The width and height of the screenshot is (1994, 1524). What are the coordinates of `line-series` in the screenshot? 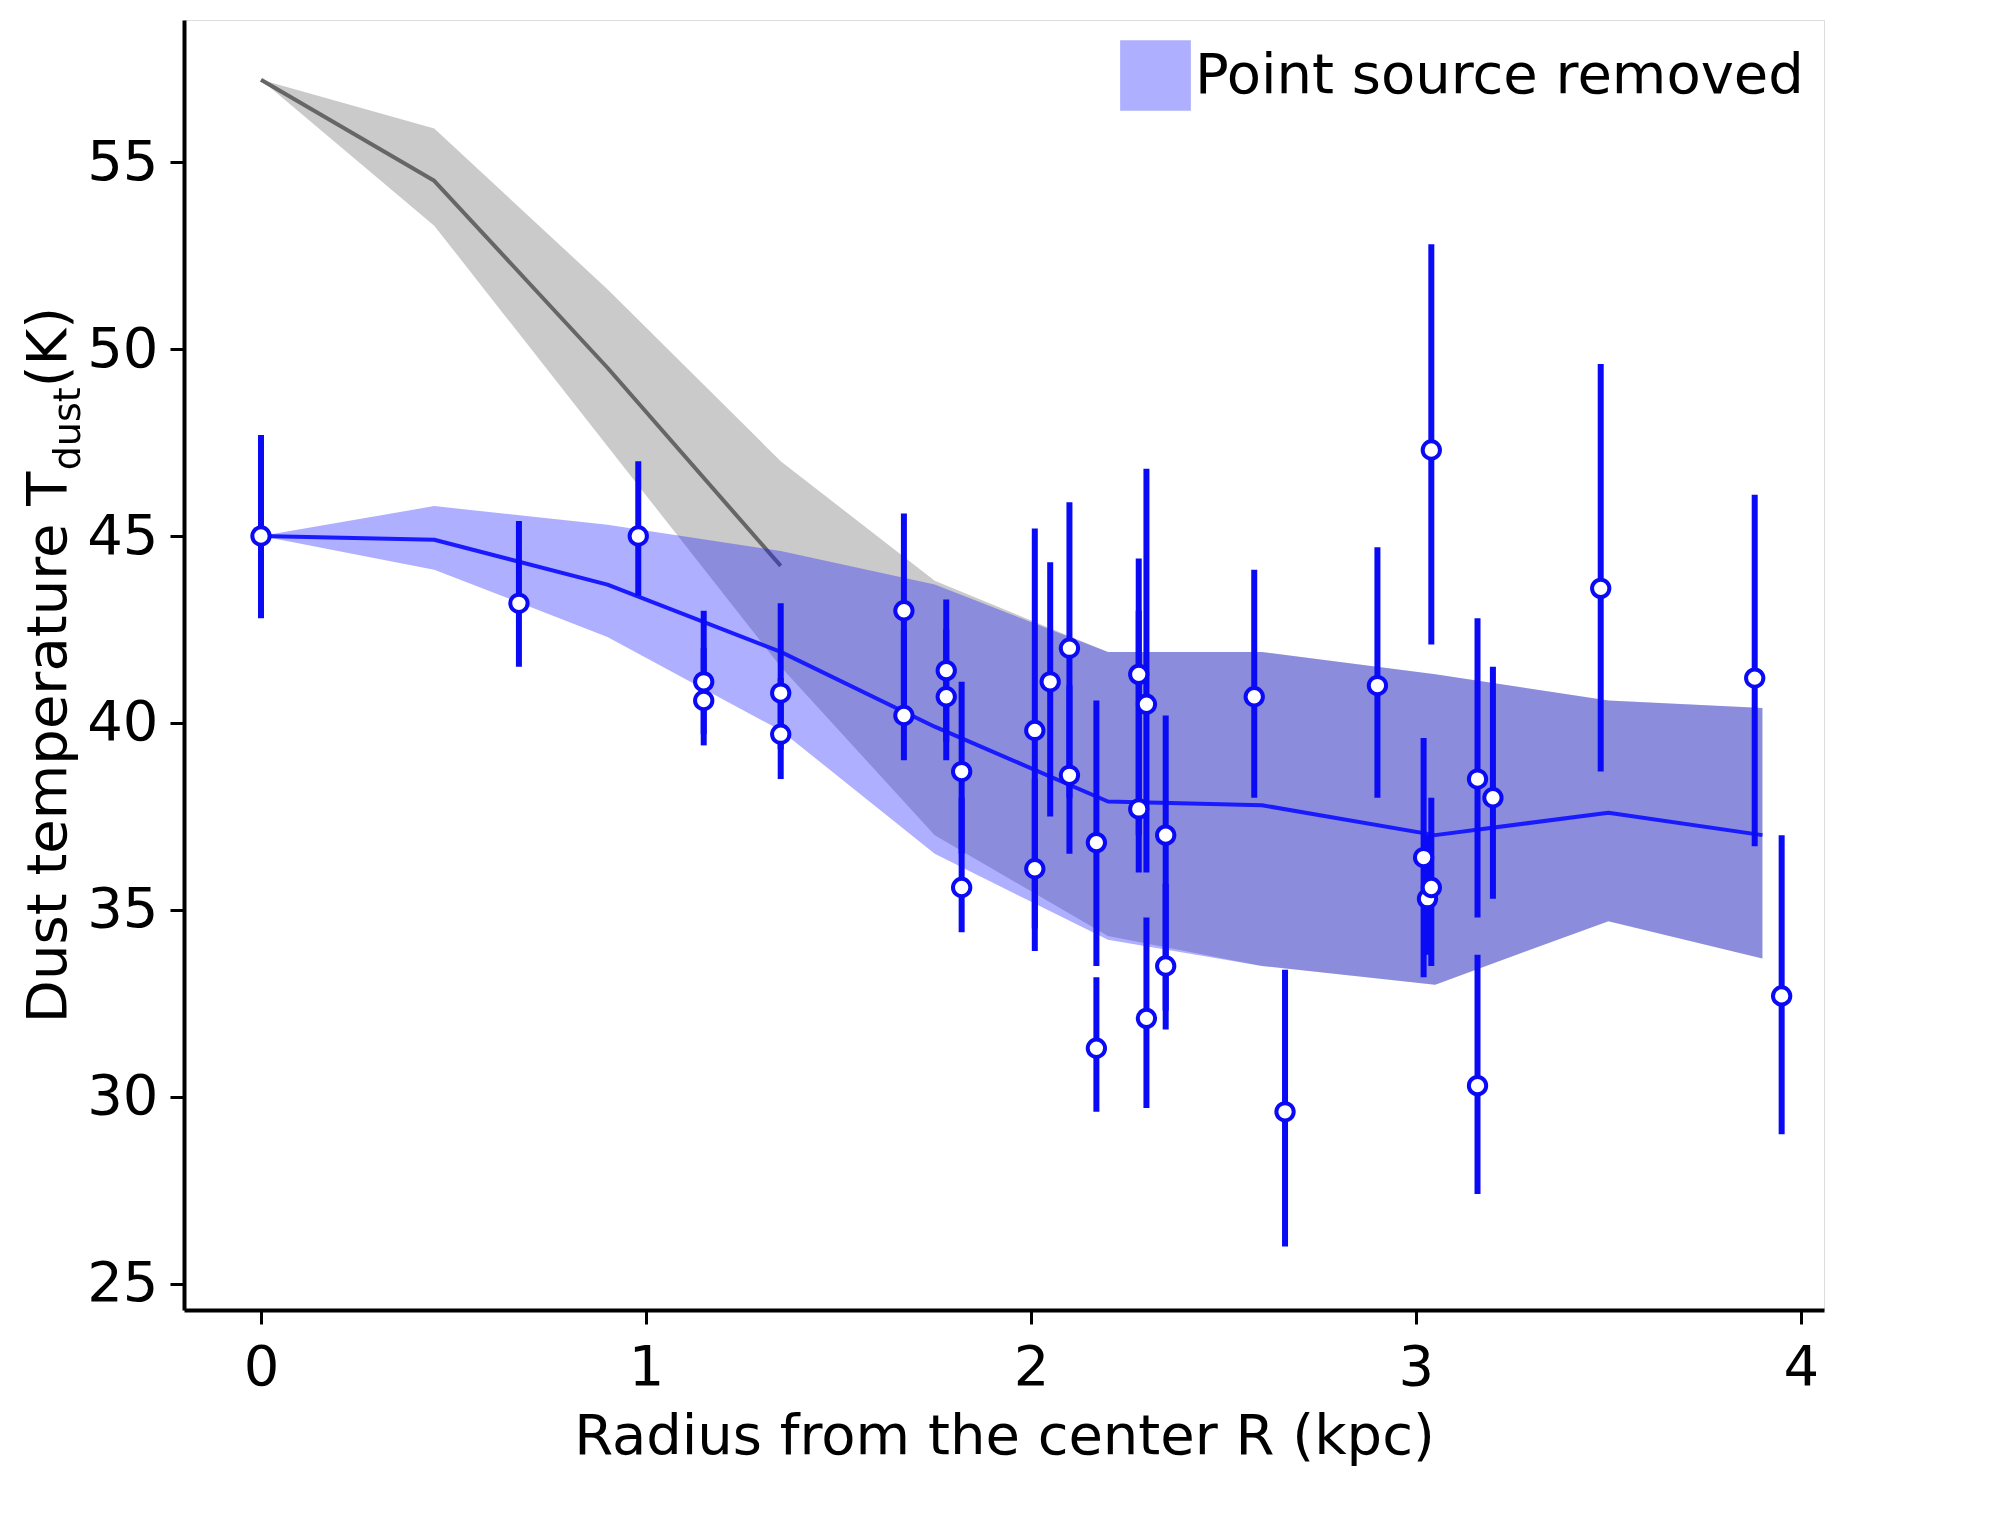 It's located at (521, 322).